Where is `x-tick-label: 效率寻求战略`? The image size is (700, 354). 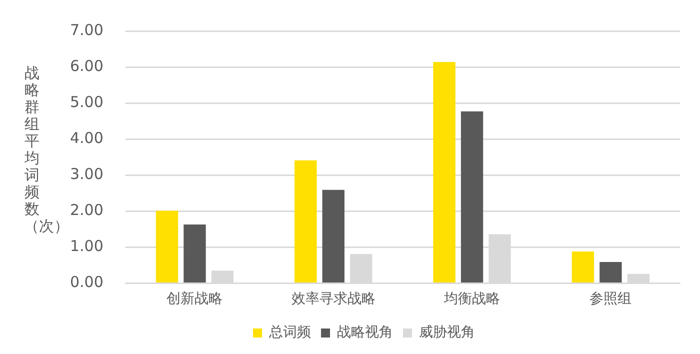
x-tick-label: 效率寻求战略 is located at coordinates (333, 299).